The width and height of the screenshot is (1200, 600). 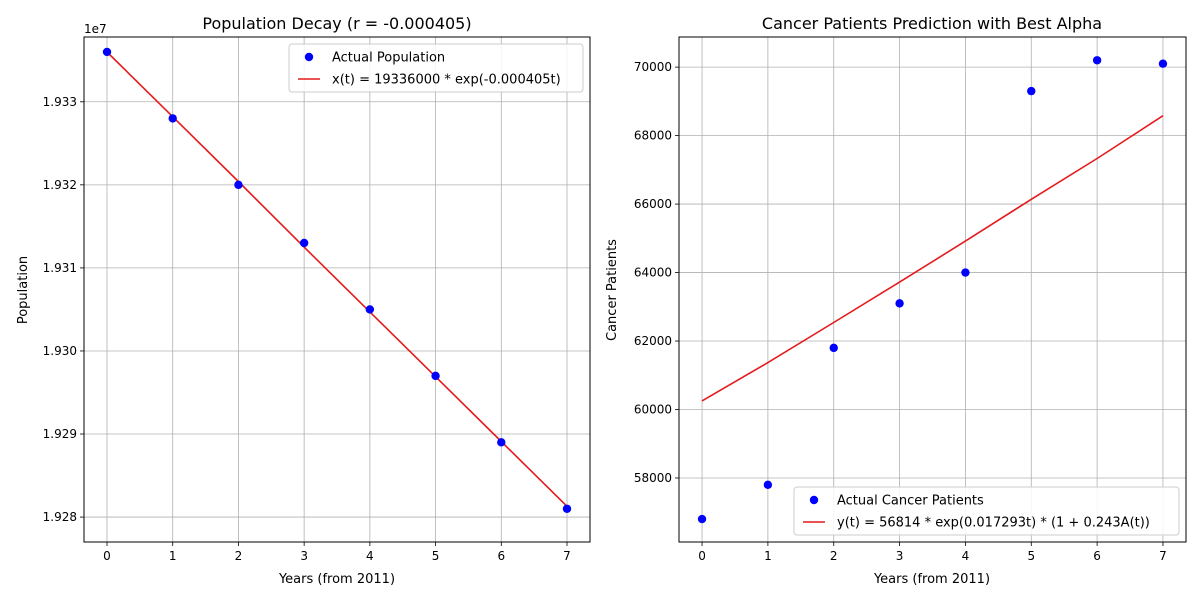 I want to click on y-tick-label: 1.930, so click(x=60, y=351).